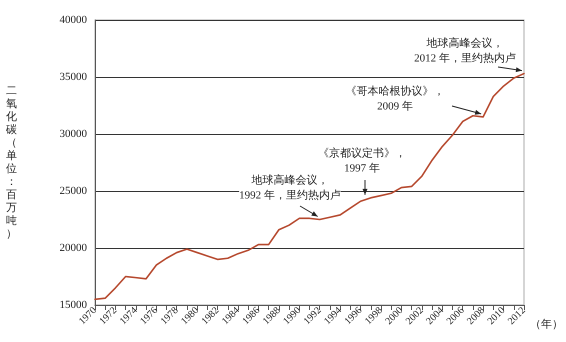 The image size is (566, 342). What do you see at coordinates (362, 160) in the screenshot?
I see `annotation: 《京都议定书》， 1997 年` at bounding box center [362, 160].